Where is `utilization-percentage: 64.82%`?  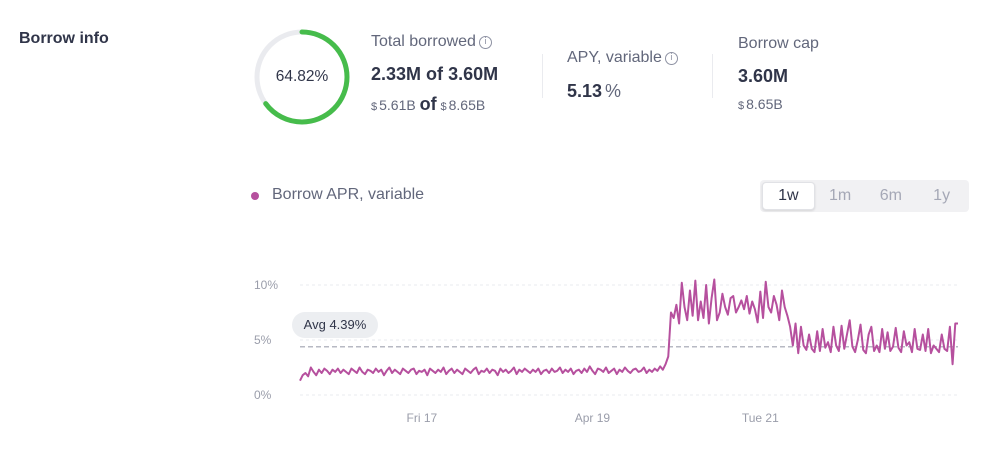
utilization-percentage: 64.82% is located at coordinates (302, 76).